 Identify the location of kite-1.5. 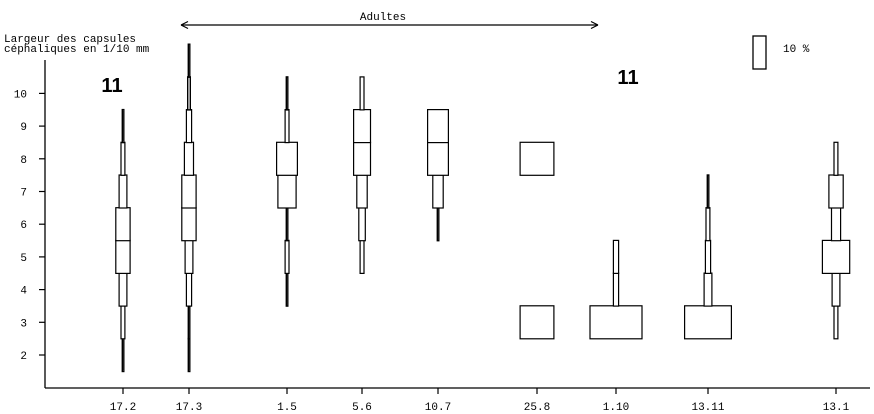
(287, 191).